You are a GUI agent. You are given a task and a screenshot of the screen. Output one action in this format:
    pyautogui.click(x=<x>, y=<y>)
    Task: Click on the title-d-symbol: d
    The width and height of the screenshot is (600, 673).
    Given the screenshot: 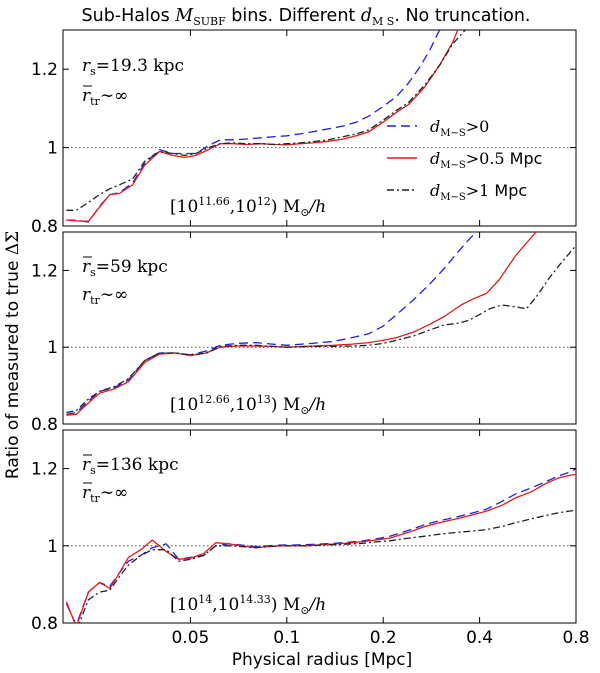 What is the action you would take?
    pyautogui.click(x=366, y=16)
    